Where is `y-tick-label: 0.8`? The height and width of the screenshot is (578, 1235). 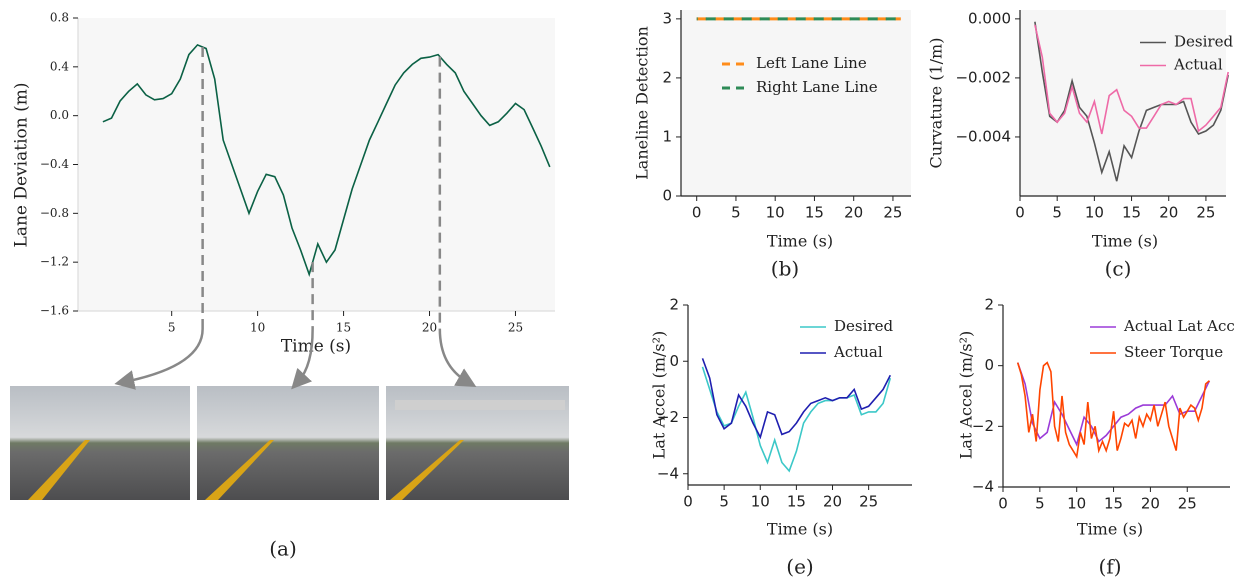 y-tick-label: 0.8 is located at coordinates (59, 18).